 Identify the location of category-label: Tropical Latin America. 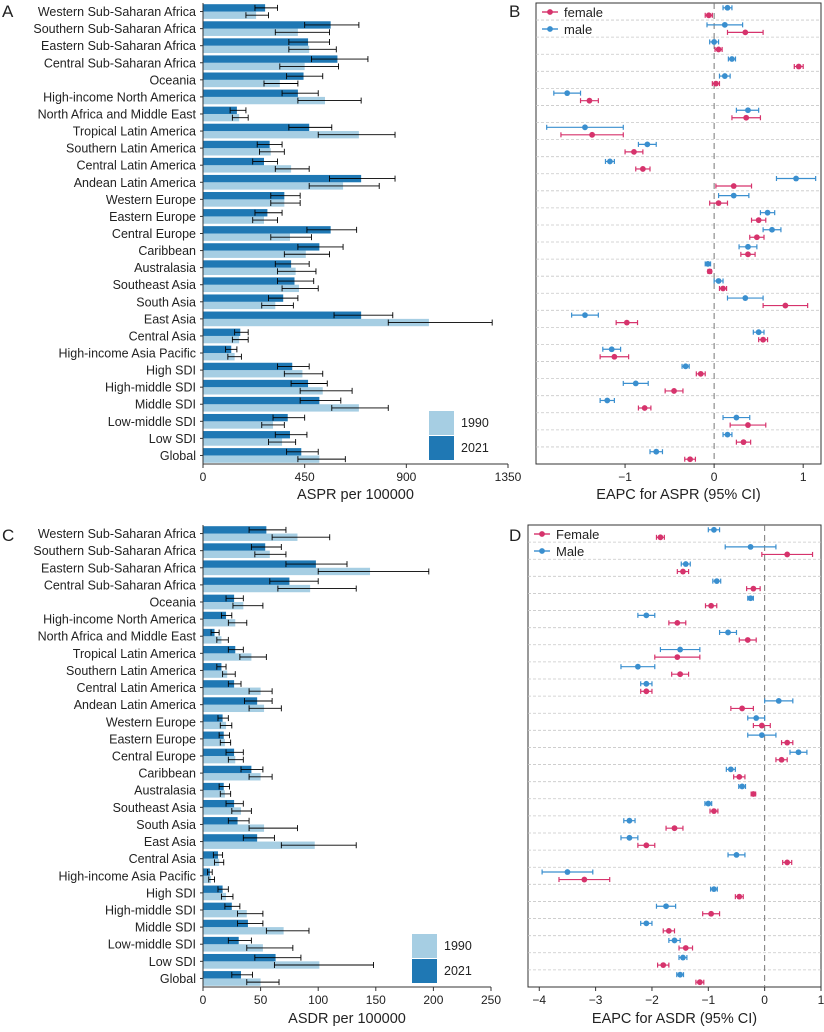
(134, 654).